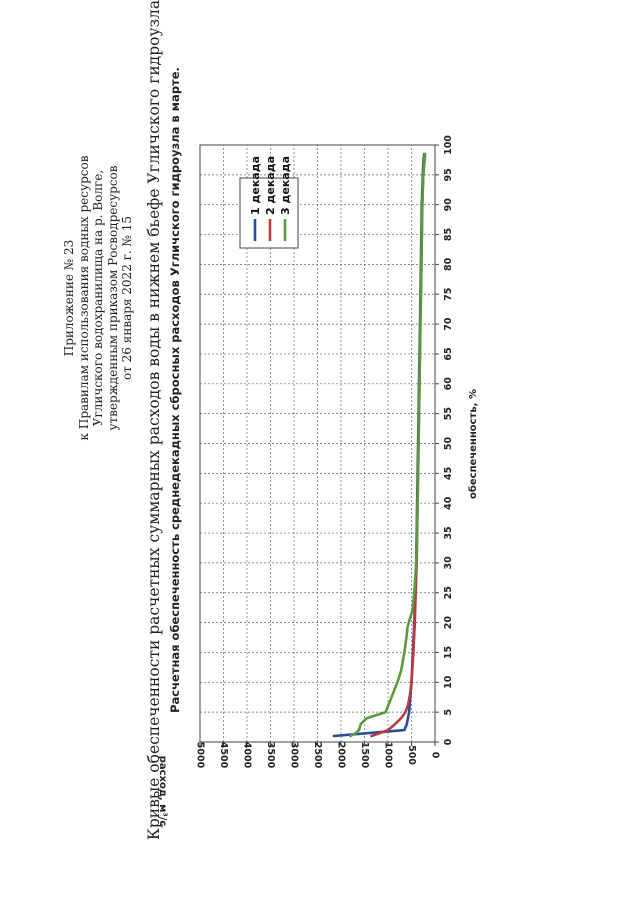 This screenshot has height=905, width=640. Describe the element at coordinates (294, 755) in the screenshot. I see `y-tick-label: 3000` at that location.